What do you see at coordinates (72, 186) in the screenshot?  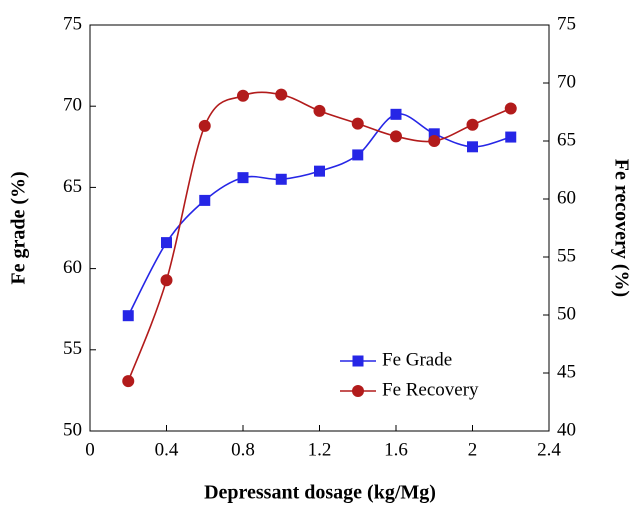 I see `y-tick-label: 65` at bounding box center [72, 186].